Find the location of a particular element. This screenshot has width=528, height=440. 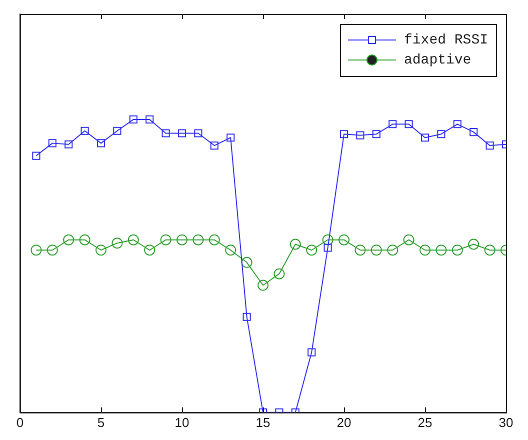

x-tick-label: 15 is located at coordinates (263, 422).